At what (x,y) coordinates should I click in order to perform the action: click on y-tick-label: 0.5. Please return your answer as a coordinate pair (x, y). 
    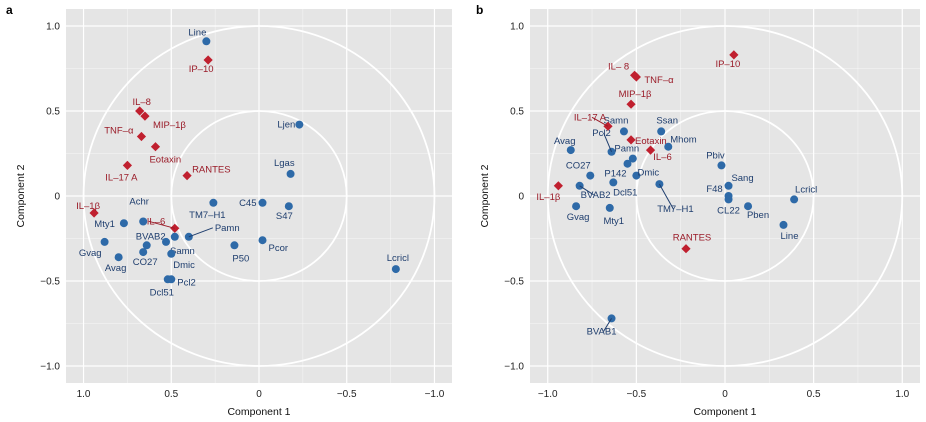
    Looking at the image, I should click on (53, 112).